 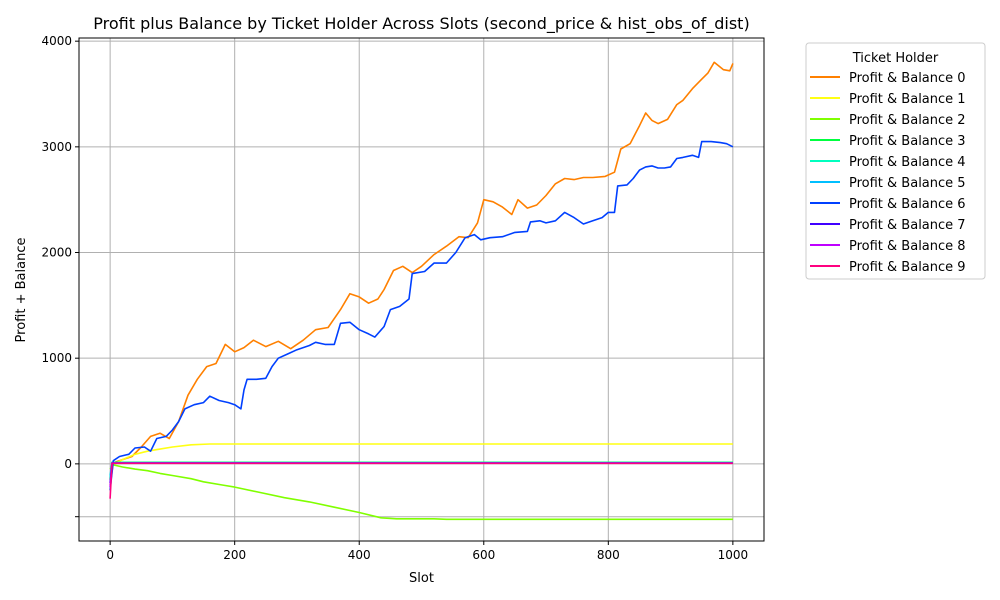 I want to click on x-tick-label: 1000, so click(x=733, y=555).